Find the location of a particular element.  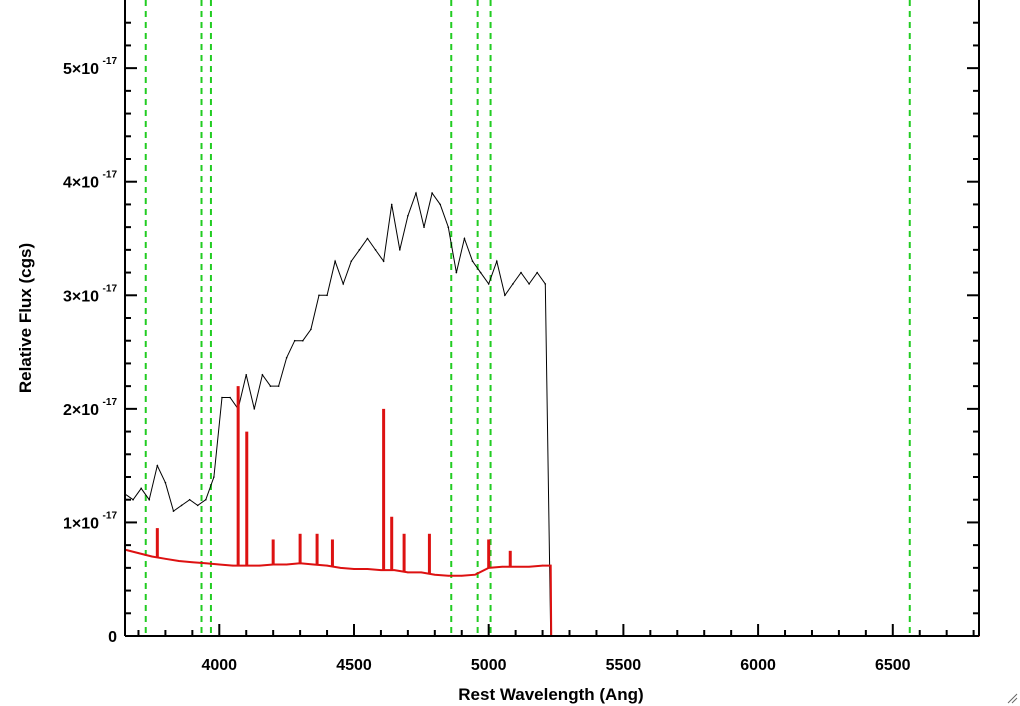

y-tick-label: 5×10 is located at coordinates (81, 69).